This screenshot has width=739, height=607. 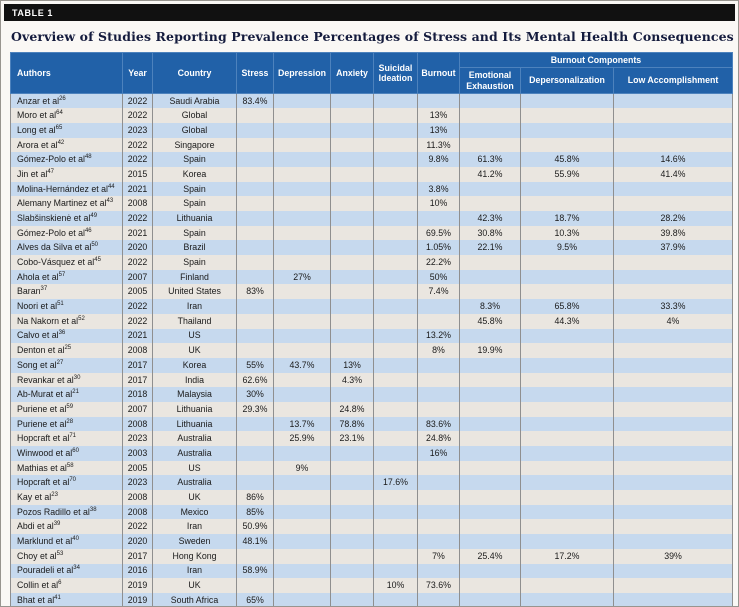 I want to click on country-cell: Global, so click(x=194, y=115).